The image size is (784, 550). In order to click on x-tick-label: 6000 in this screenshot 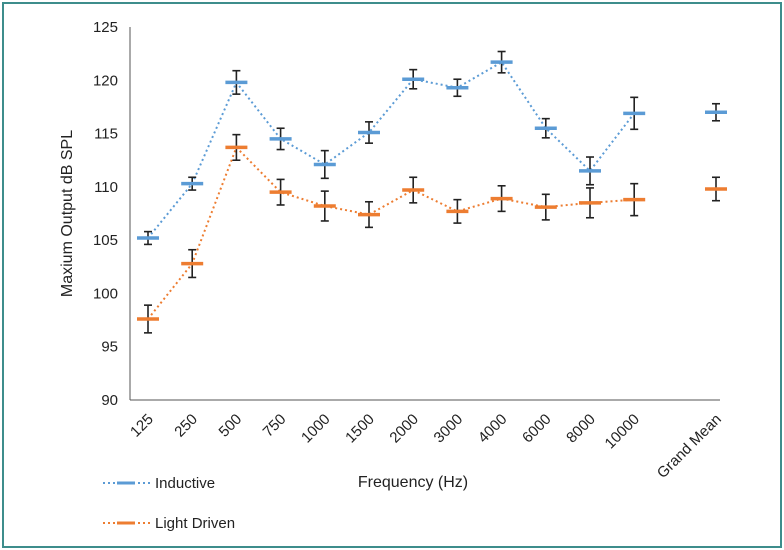, I will do `click(537, 429)`.